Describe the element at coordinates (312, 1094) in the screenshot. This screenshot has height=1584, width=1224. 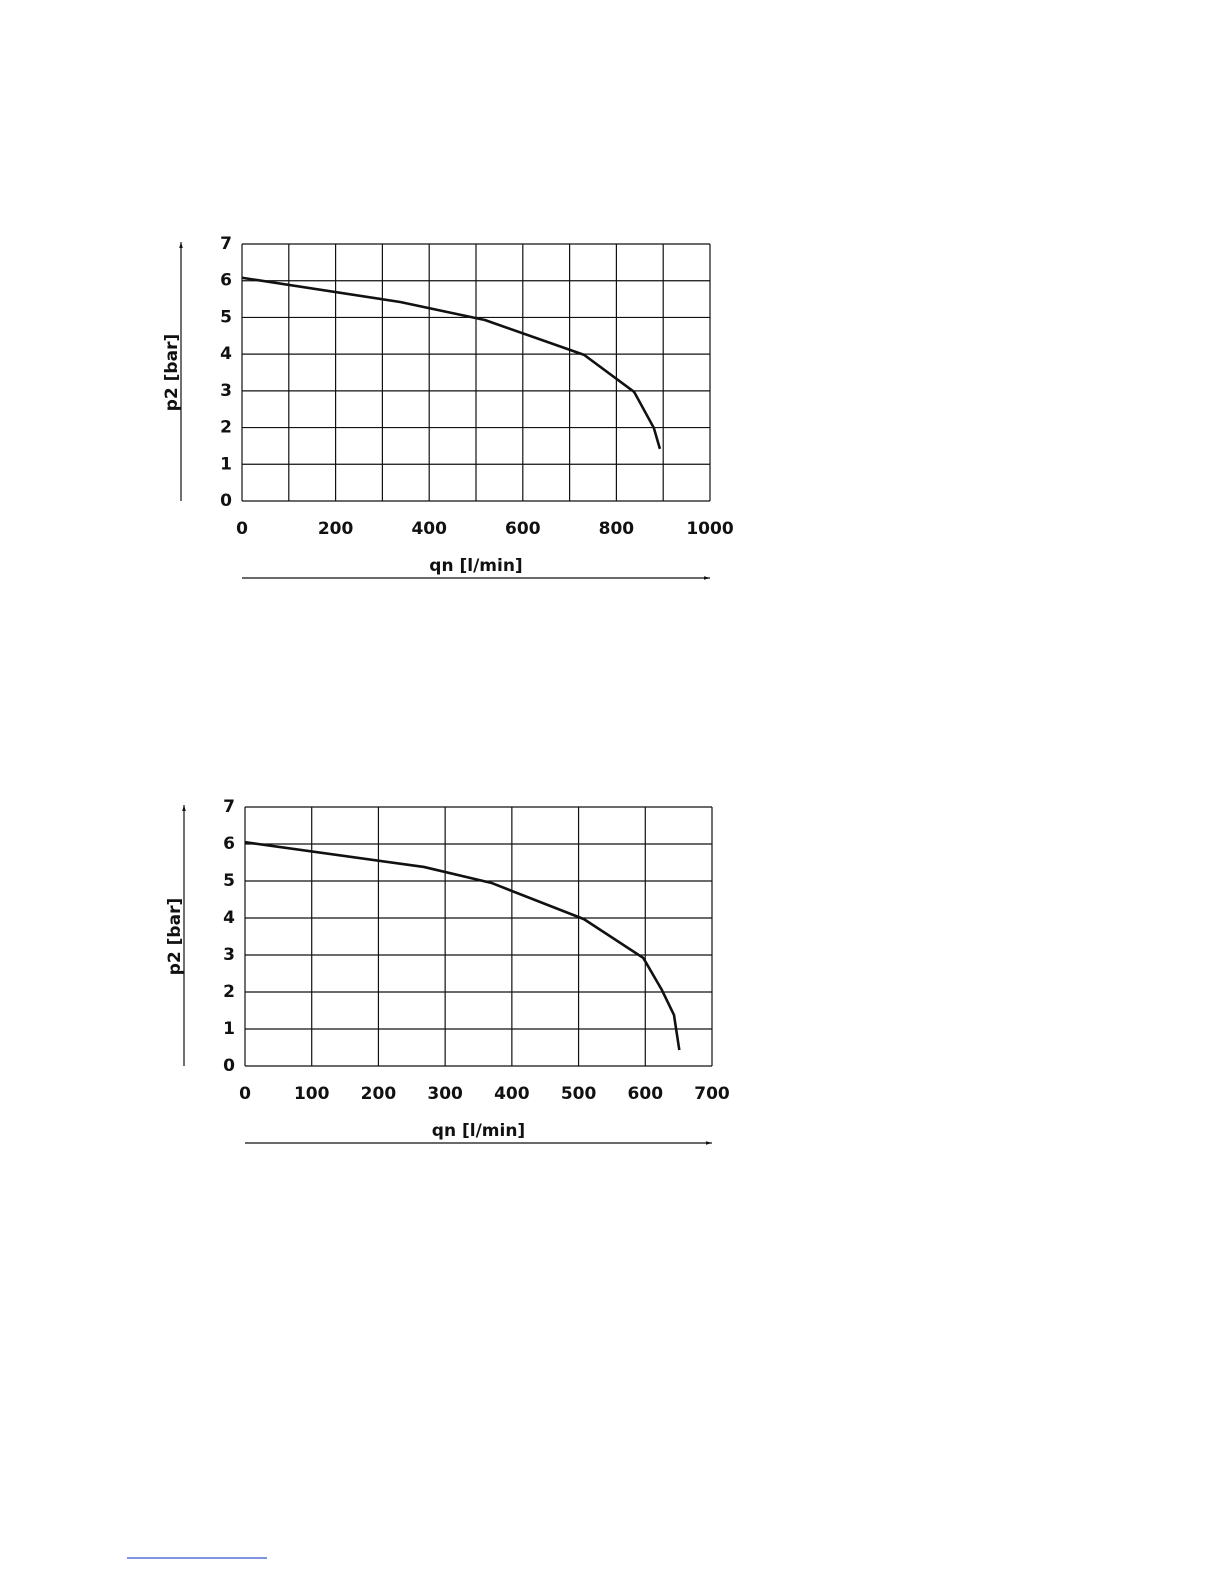
I see `x-tick-label: 100` at that location.